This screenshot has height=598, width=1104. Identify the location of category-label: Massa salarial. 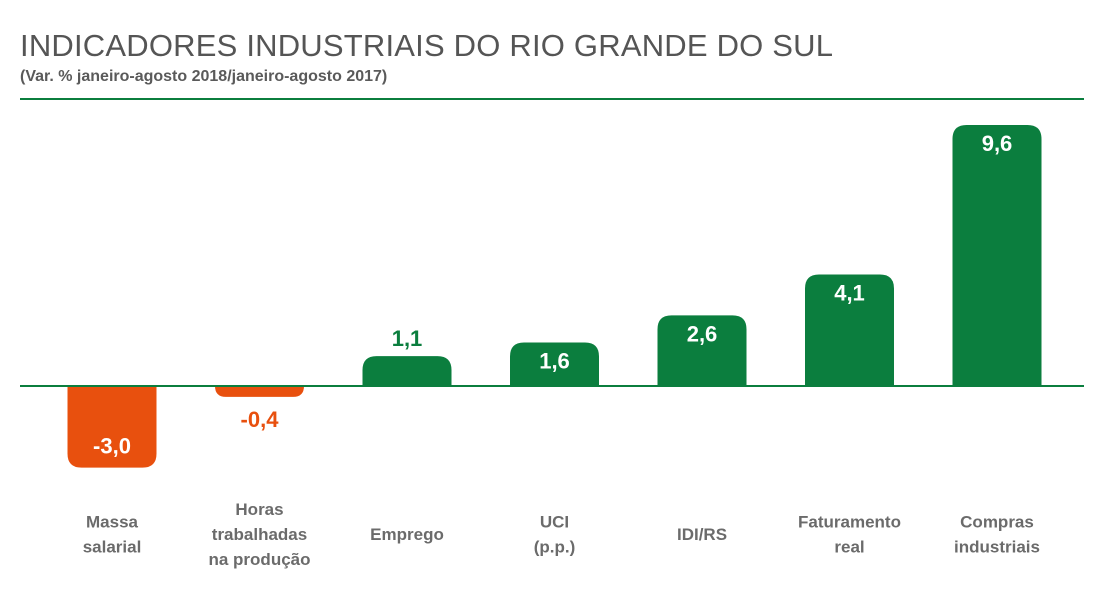
(112, 535).